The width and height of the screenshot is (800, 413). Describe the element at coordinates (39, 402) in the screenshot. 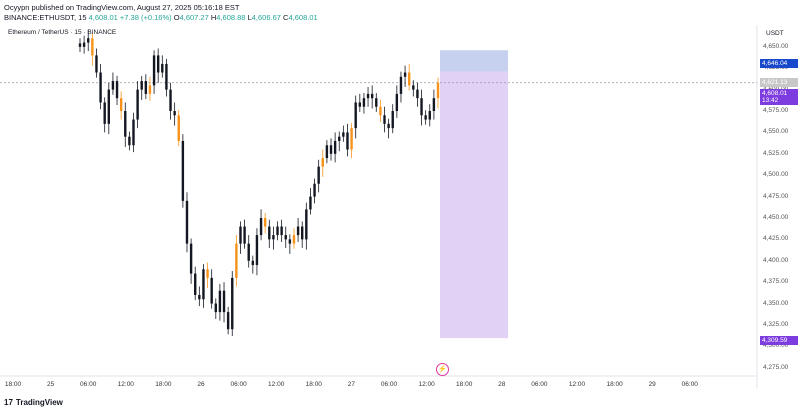

I see `tradingview-brand: TradingView` at that location.